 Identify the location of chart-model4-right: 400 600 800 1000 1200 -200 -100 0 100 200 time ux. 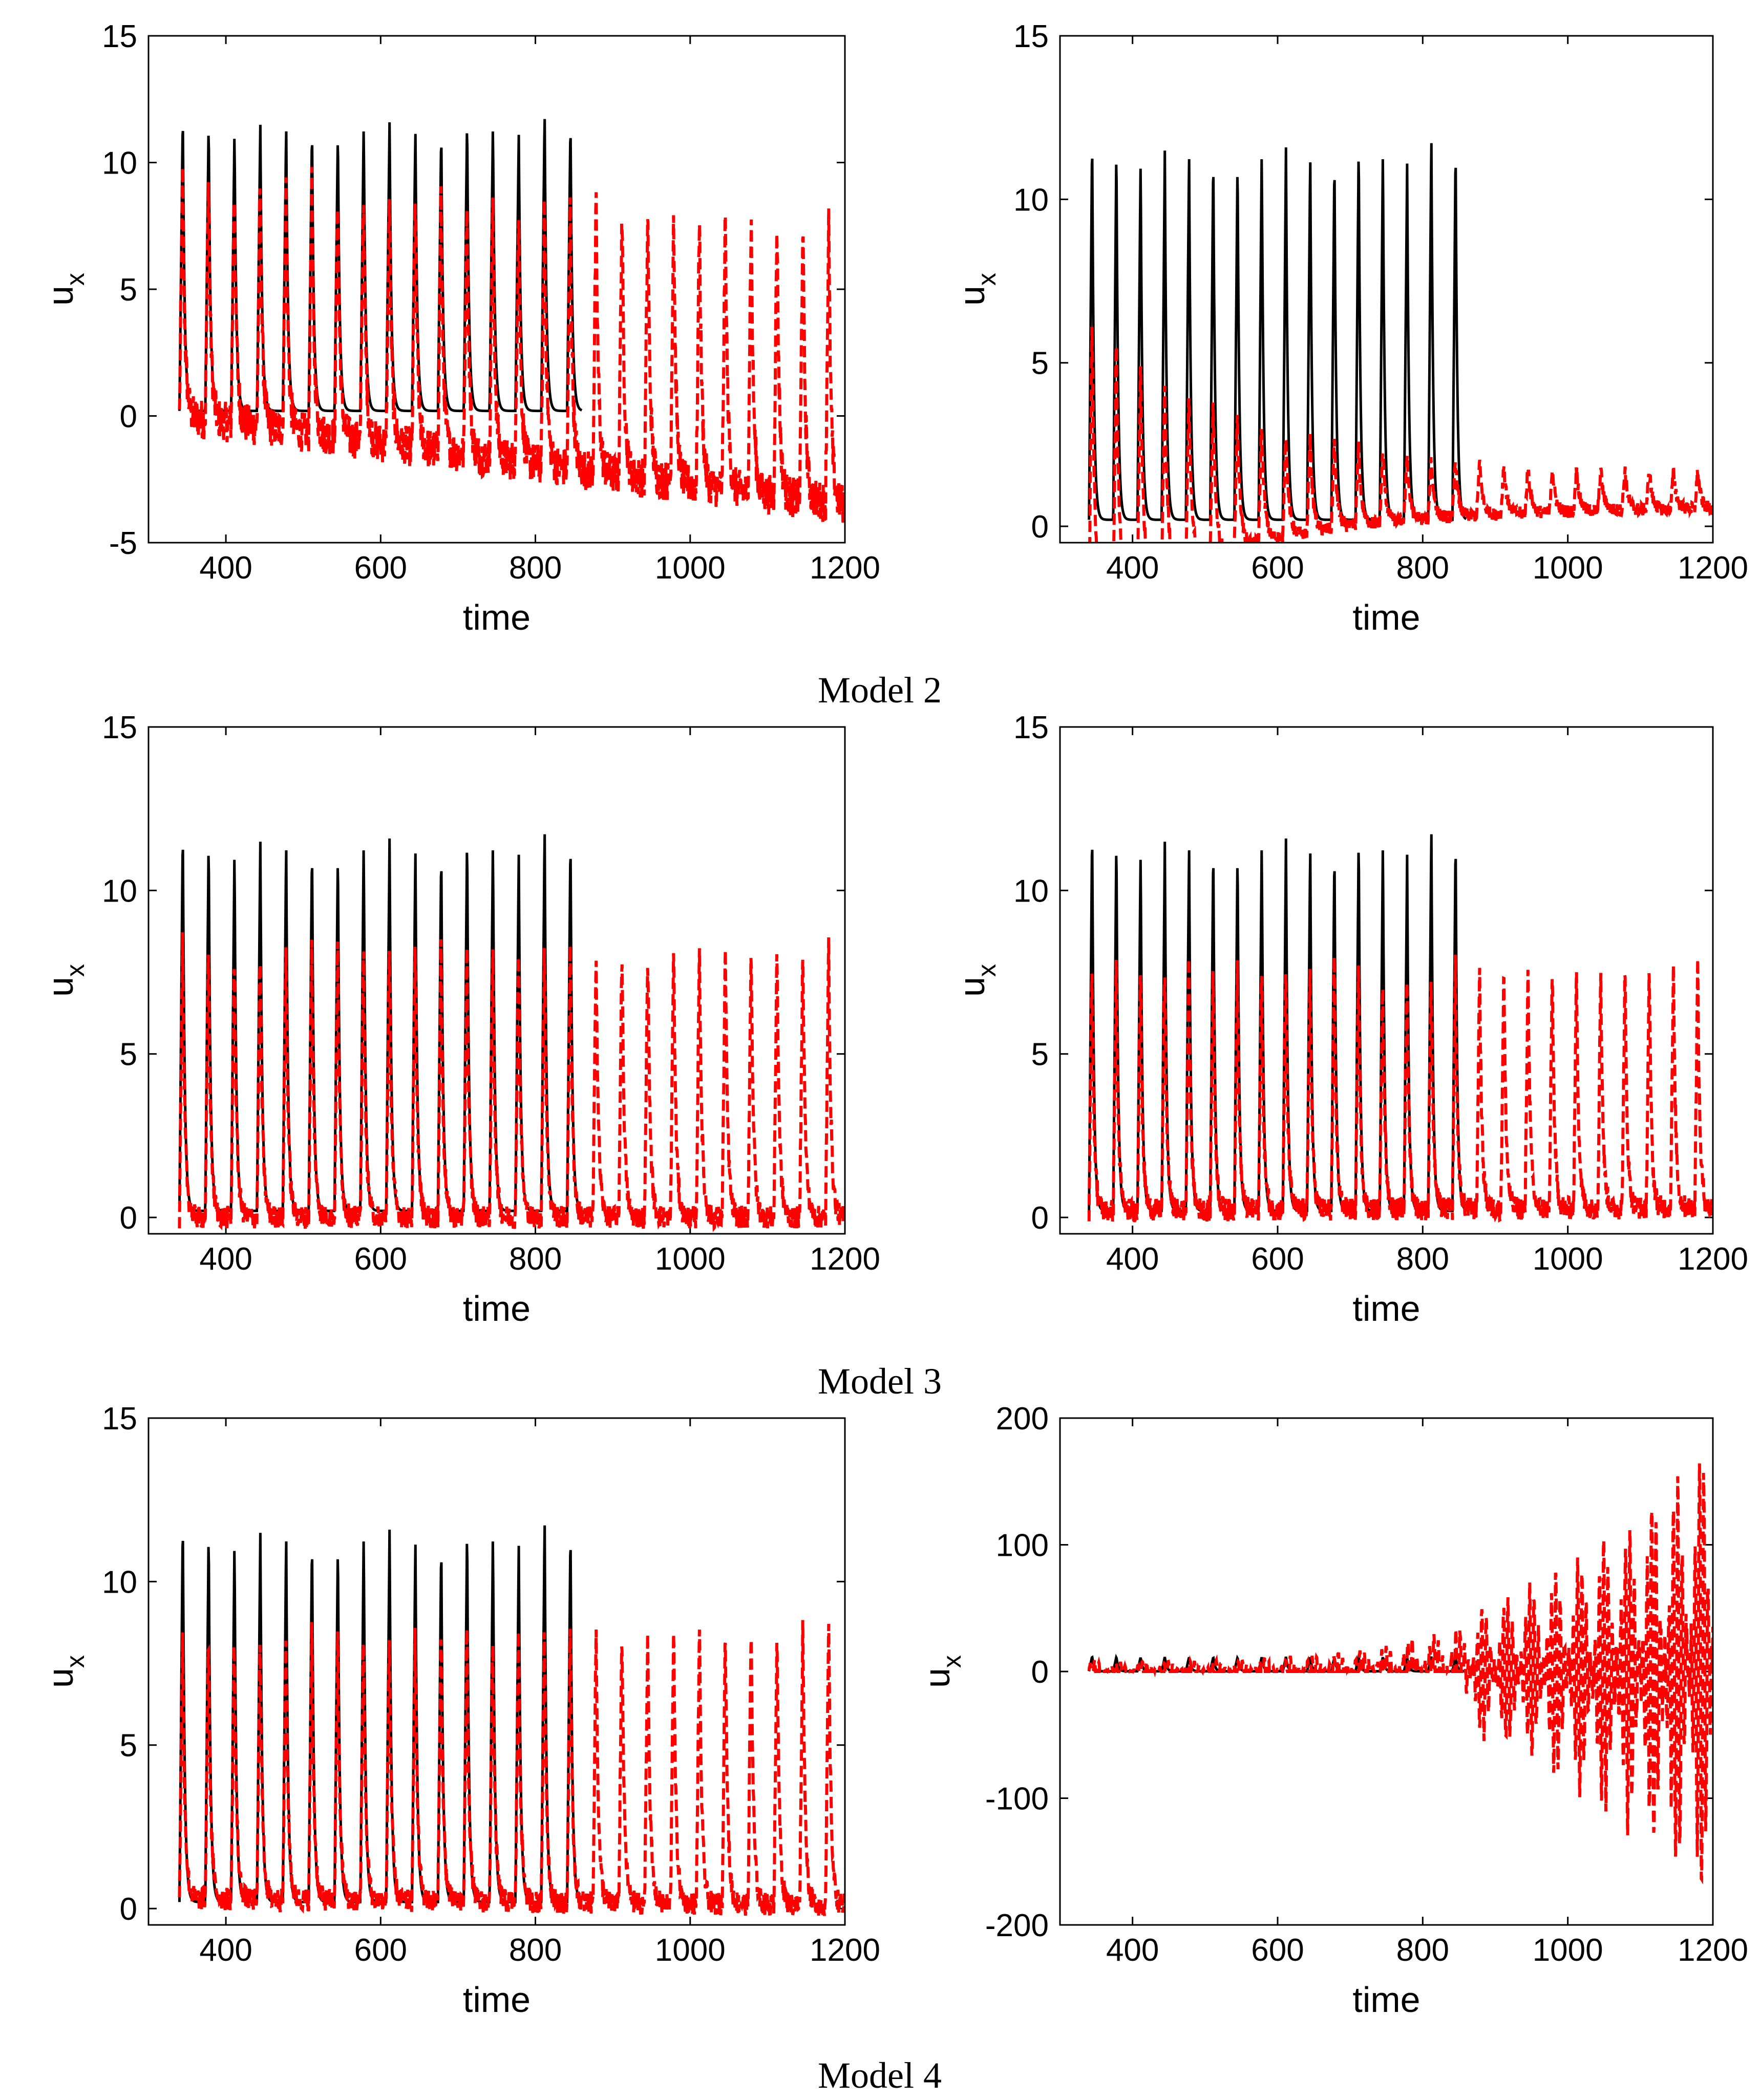
(1333, 1710).